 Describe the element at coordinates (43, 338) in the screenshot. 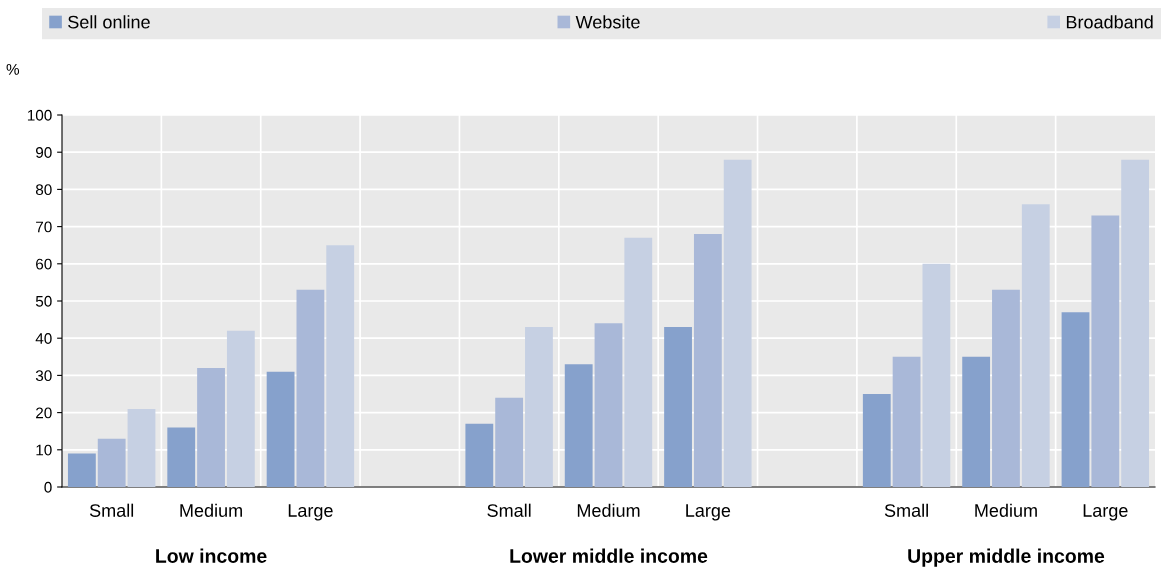

I see `y-tick-label: 40` at that location.